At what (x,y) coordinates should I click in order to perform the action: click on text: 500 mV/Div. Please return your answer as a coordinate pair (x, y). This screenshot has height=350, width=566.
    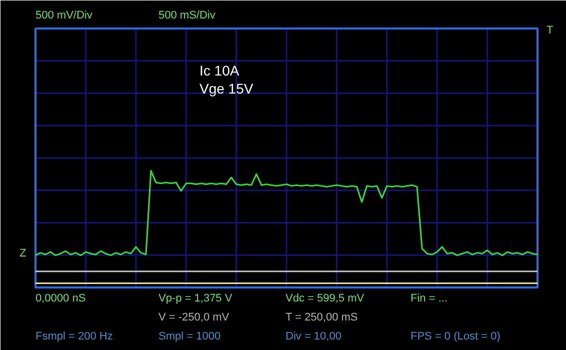
    Looking at the image, I should click on (64, 16).